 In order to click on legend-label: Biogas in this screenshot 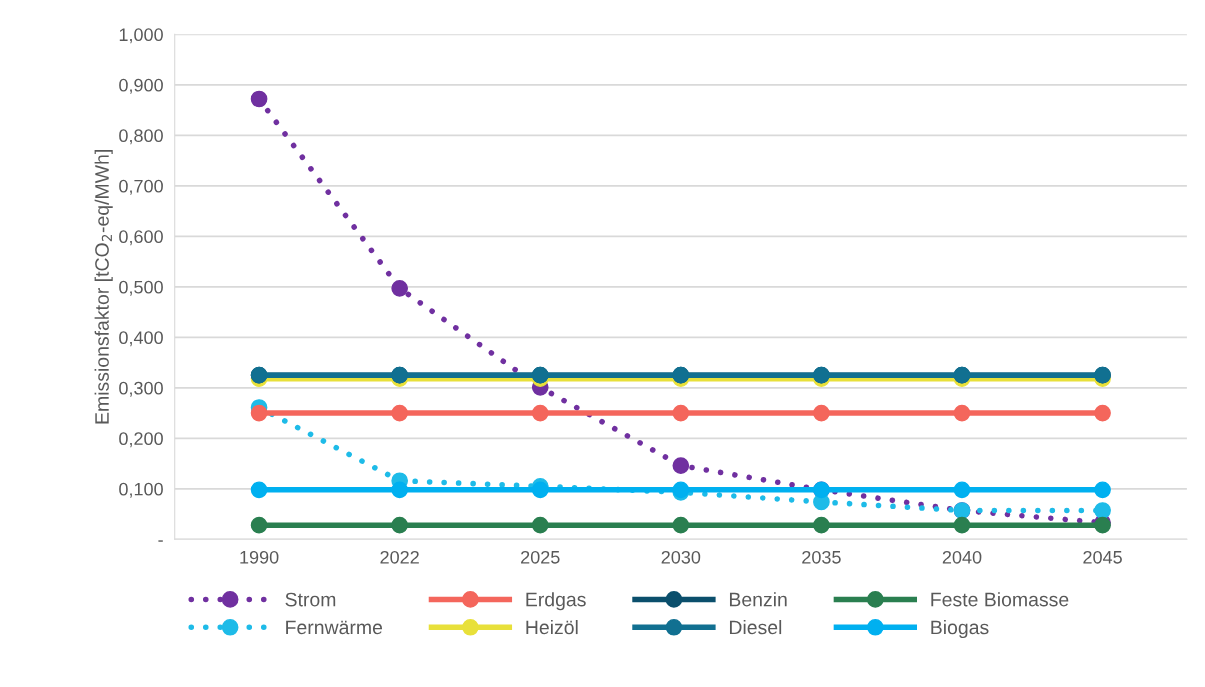, I will do `click(960, 629)`.